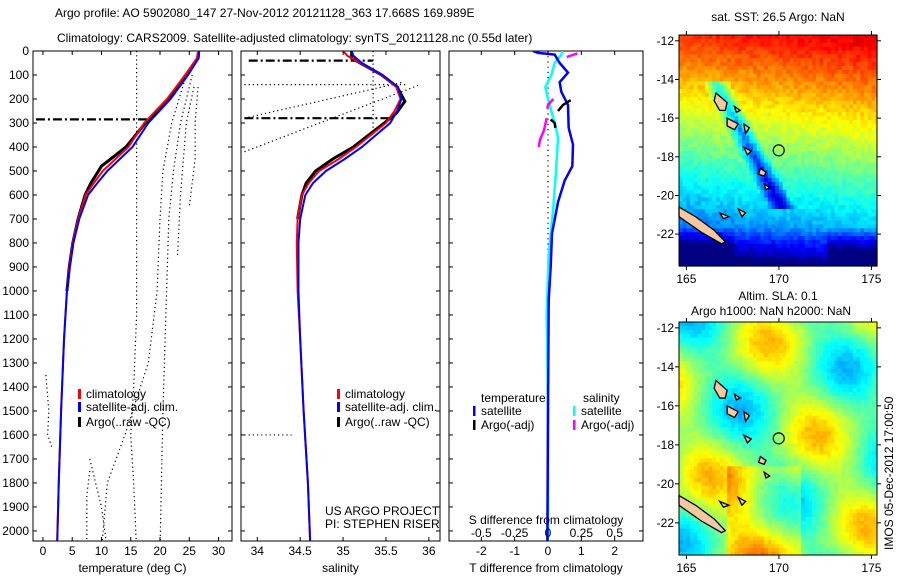  Describe the element at coordinates (702, 225) in the screenshot. I see `island-shape` at that location.